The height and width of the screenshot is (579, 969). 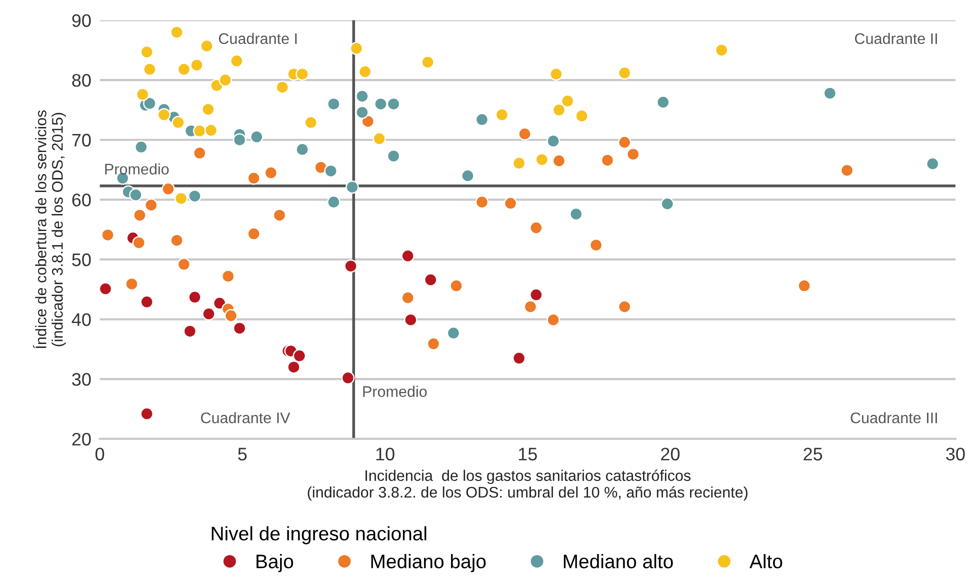 What do you see at coordinates (242, 454) in the screenshot?
I see `x-tick-label: 5` at bounding box center [242, 454].